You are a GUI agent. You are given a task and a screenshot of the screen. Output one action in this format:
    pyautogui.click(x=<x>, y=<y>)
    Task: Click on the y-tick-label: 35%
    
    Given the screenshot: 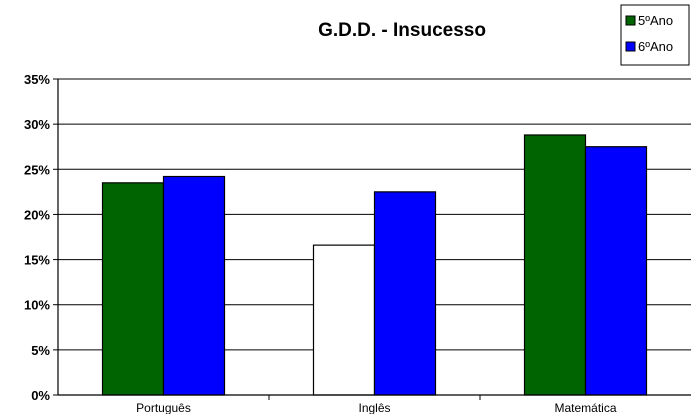 What is the action you would take?
    pyautogui.click(x=37, y=79)
    